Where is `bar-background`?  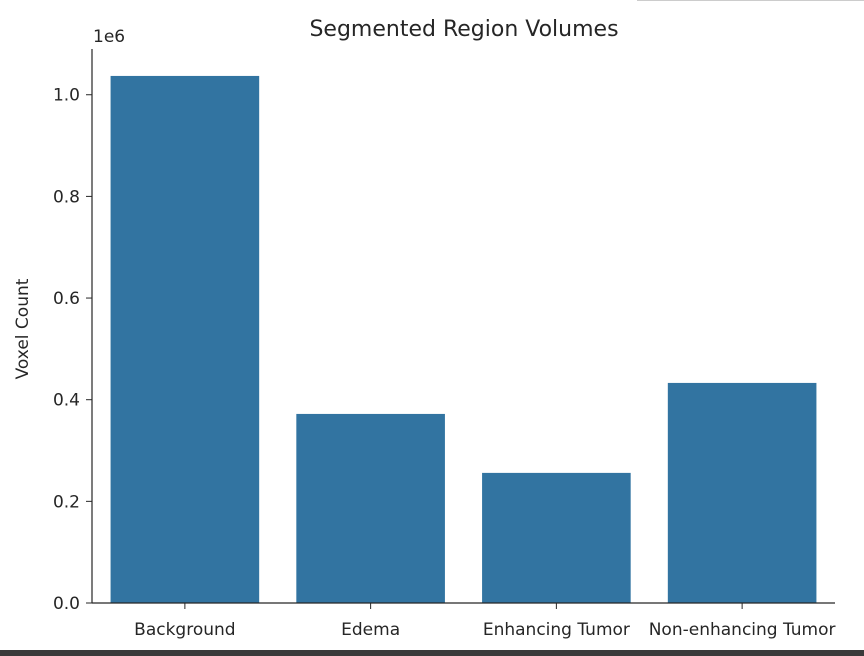
bar-background is located at coordinates (185, 339).